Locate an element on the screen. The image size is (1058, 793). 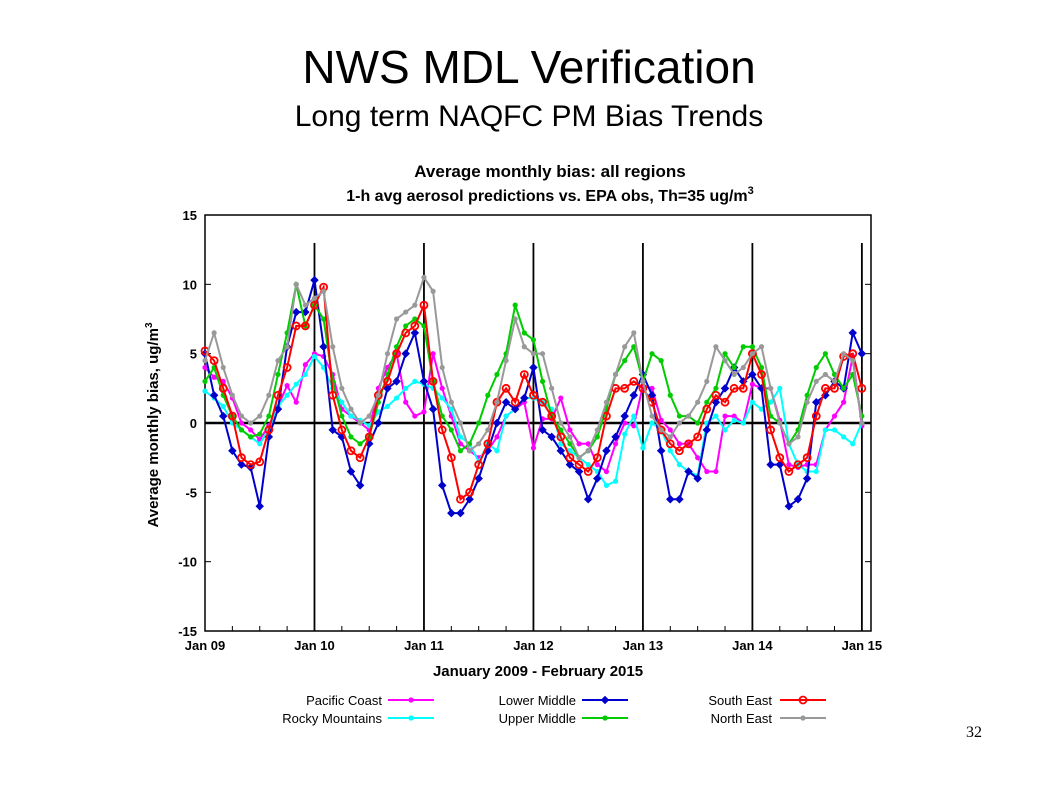
x-tick-label-1: Jan 10 is located at coordinates (314, 645).